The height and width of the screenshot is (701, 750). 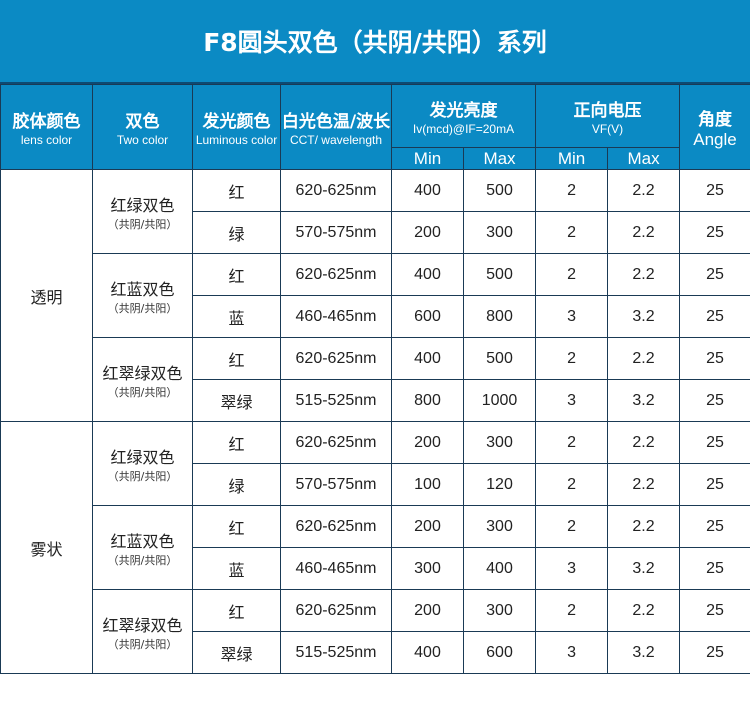 I want to click on wavelength-cell: 515-525nm, so click(x=336, y=400).